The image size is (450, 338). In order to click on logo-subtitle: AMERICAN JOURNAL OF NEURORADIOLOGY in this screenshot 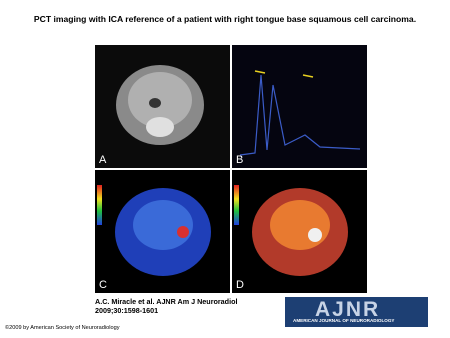, I will do `click(344, 320)`.